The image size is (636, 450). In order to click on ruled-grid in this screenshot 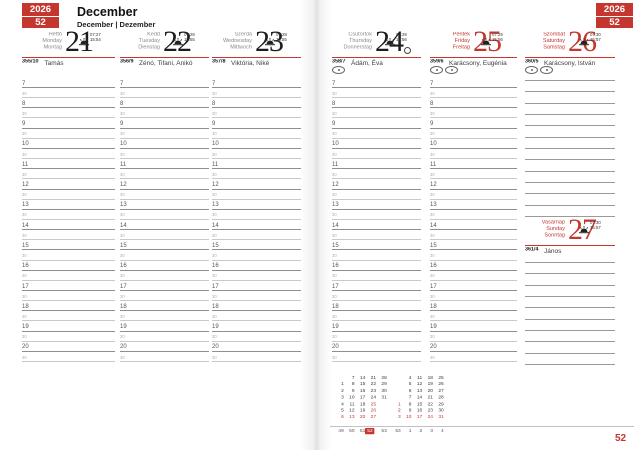, I will do `click(570, 177)`.